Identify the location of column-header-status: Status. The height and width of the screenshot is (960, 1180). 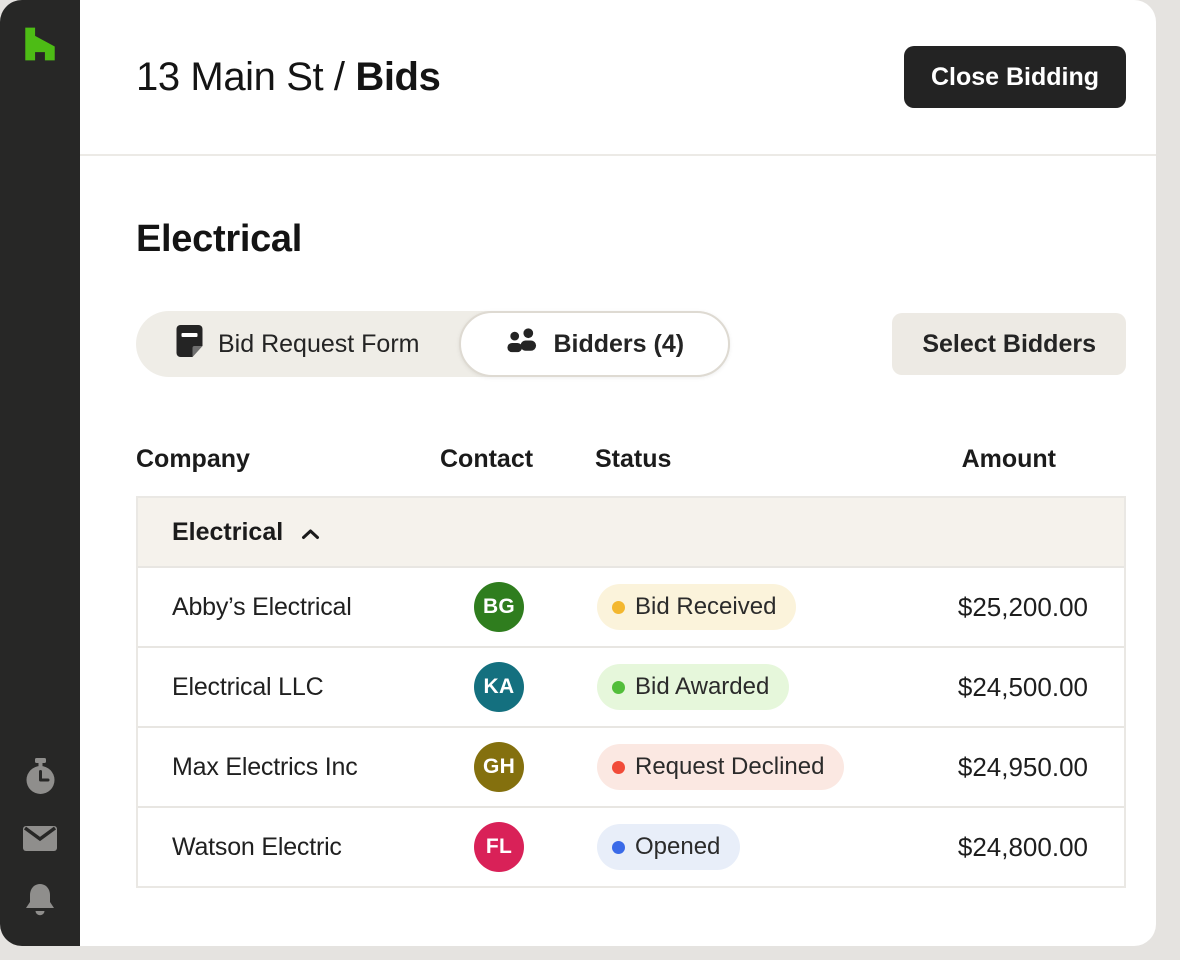
(633, 459).